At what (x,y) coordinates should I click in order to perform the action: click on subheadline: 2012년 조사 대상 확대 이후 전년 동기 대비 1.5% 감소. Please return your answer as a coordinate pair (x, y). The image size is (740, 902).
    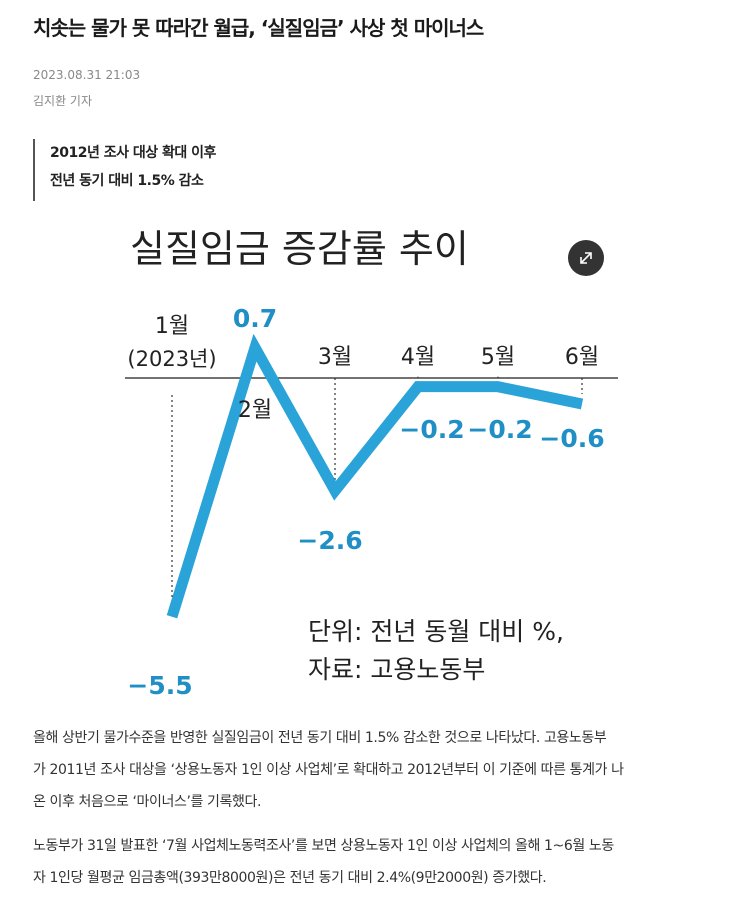
    Looking at the image, I should click on (233, 170).